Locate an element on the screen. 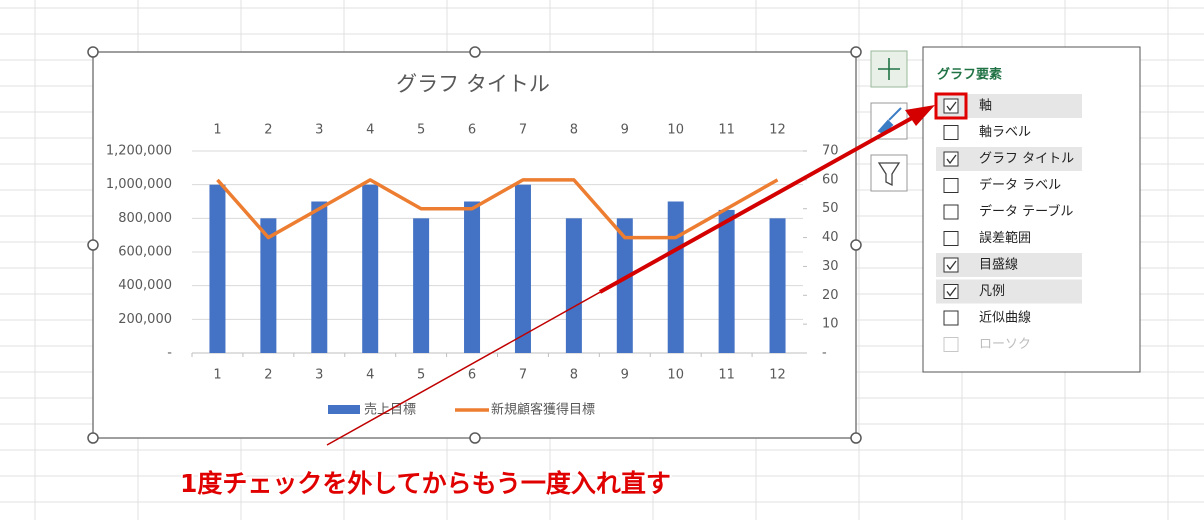 Image resolution: width=1204 pixels, height=520 pixels. item-label: 軸 is located at coordinates (985, 106).